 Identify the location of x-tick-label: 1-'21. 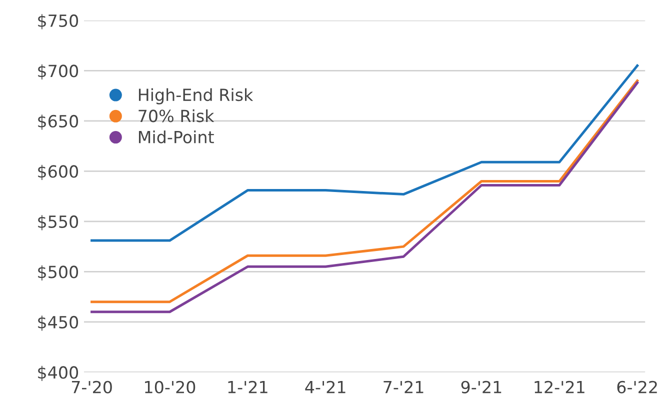
(248, 387).